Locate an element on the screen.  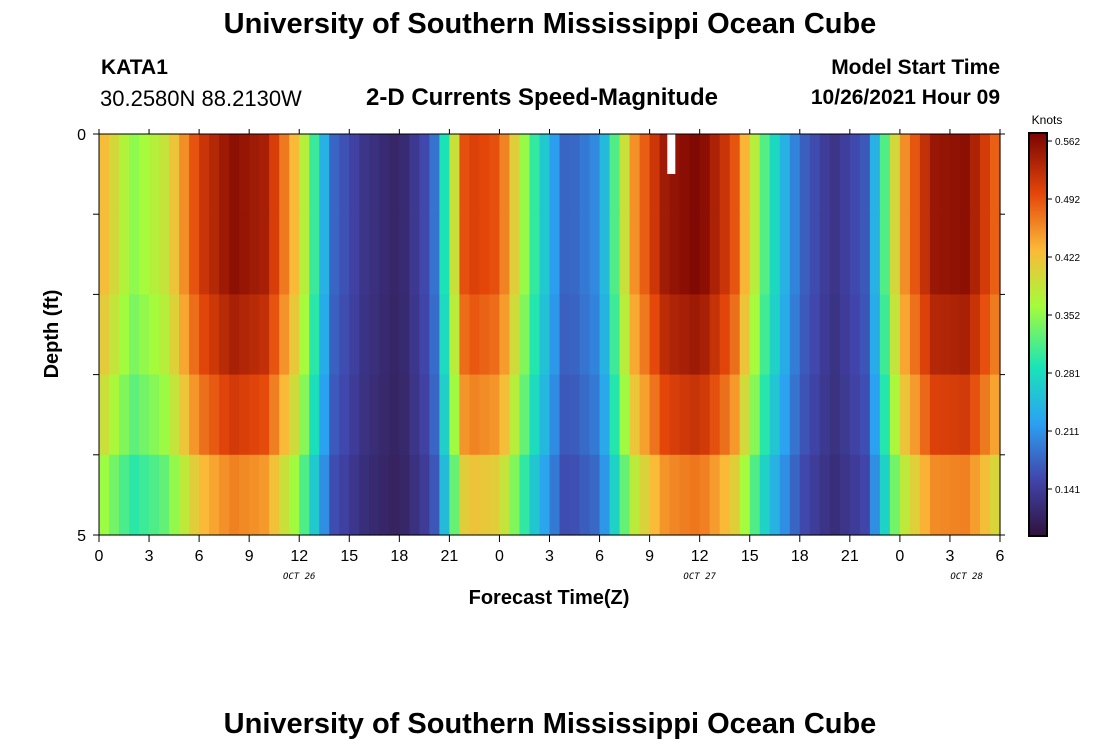
x-tick-label: 0 is located at coordinates (99, 556).